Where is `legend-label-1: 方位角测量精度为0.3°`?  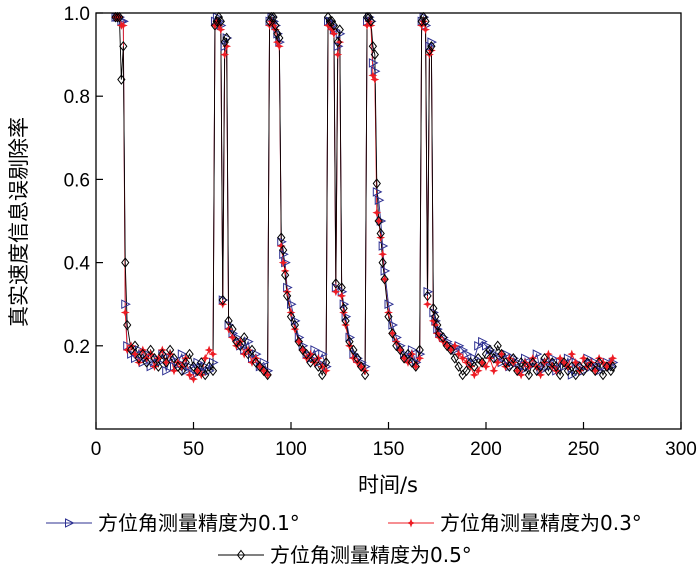
legend-label-1: 方位角测量精度为0.3° is located at coordinates (541, 523).